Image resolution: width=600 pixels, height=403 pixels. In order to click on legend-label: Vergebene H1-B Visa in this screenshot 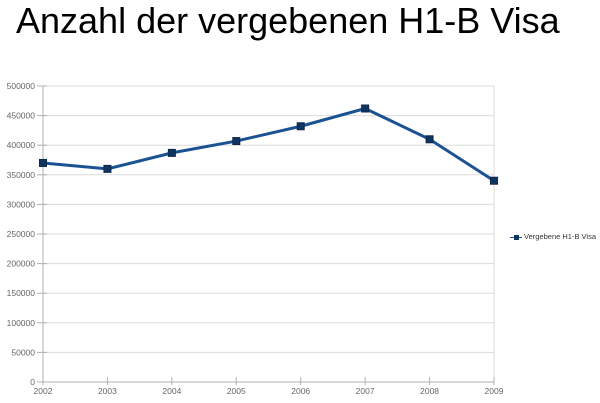, I will do `click(560, 236)`.